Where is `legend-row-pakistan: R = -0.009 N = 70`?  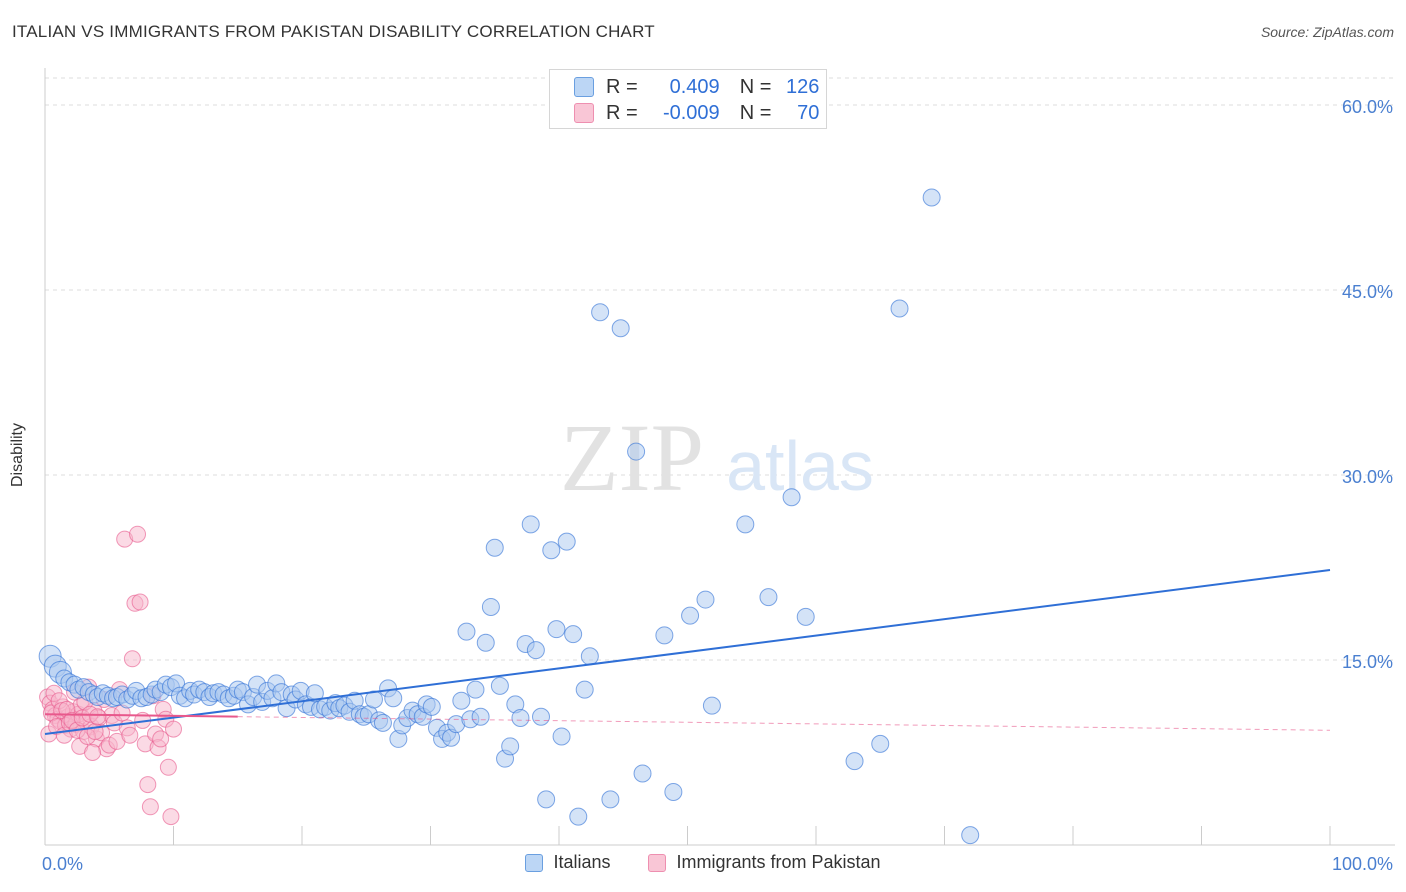 legend-row-pakistan: R = -0.009 N = 70 is located at coordinates (696, 113).